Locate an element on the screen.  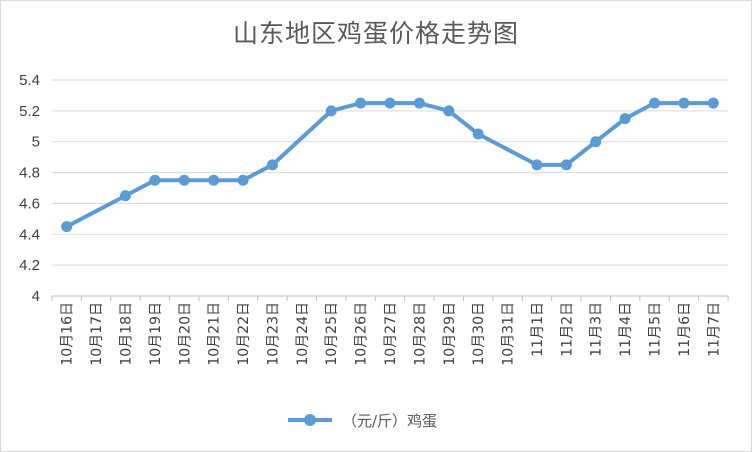
x-tick-label: 10月25日 is located at coordinates (332, 334).